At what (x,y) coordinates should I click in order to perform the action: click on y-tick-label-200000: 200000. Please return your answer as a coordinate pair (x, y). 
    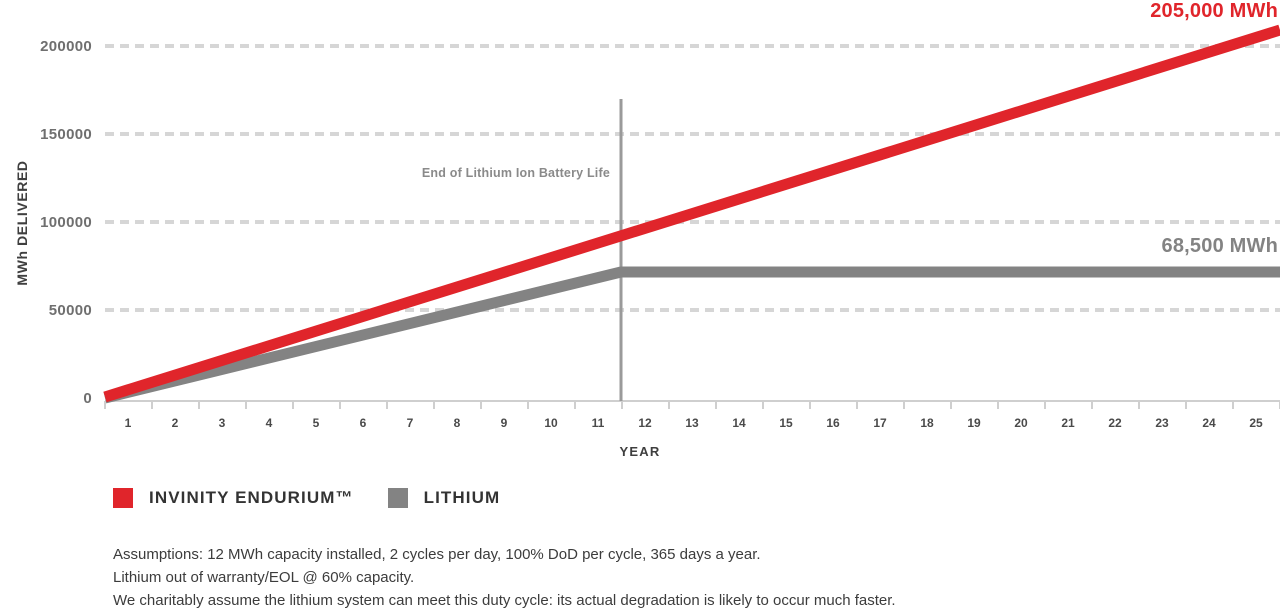
    Looking at the image, I should click on (66, 46).